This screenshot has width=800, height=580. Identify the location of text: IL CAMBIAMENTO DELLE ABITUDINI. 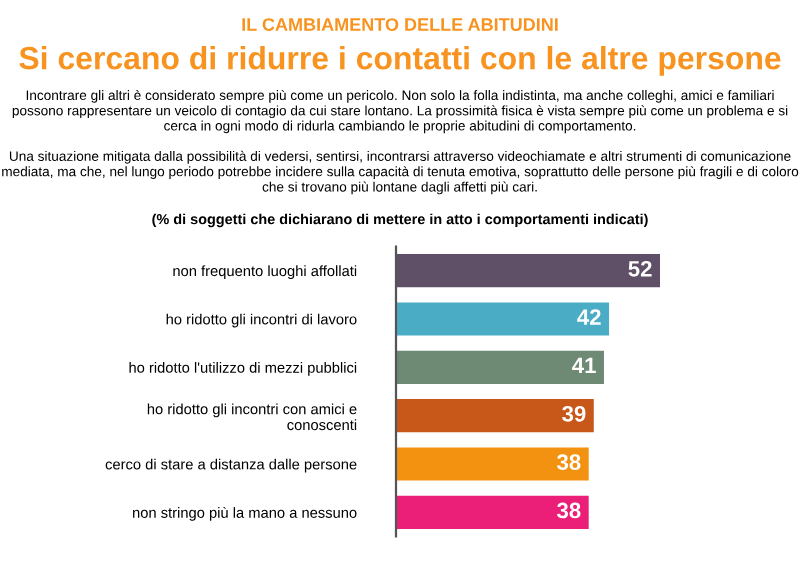
(400, 24).